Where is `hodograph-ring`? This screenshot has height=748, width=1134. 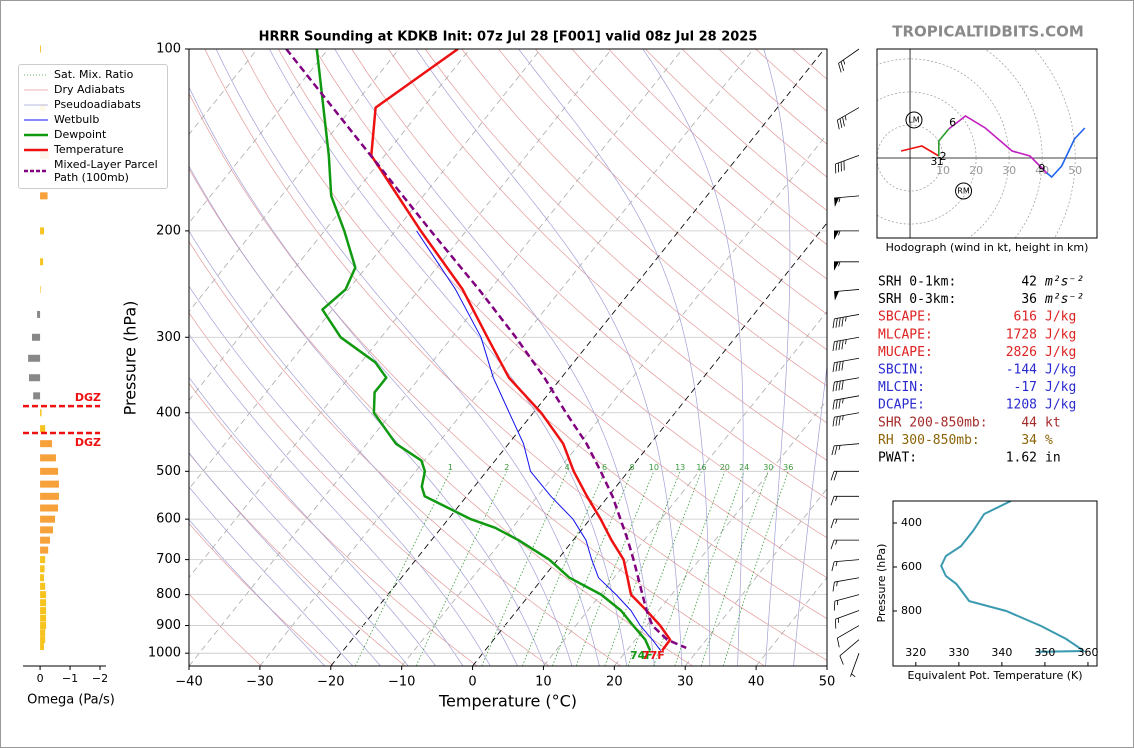
hodograph-ring is located at coordinates (943, 148).